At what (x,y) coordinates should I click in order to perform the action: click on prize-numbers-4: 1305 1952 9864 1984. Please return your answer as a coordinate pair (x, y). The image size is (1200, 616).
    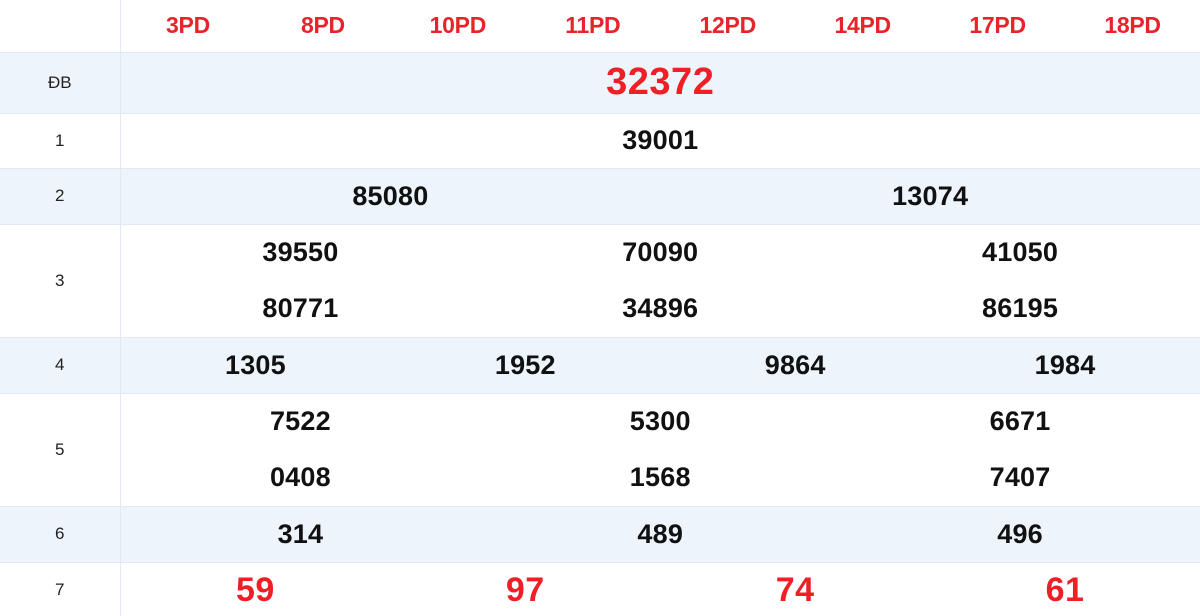
    Looking at the image, I should click on (659, 365).